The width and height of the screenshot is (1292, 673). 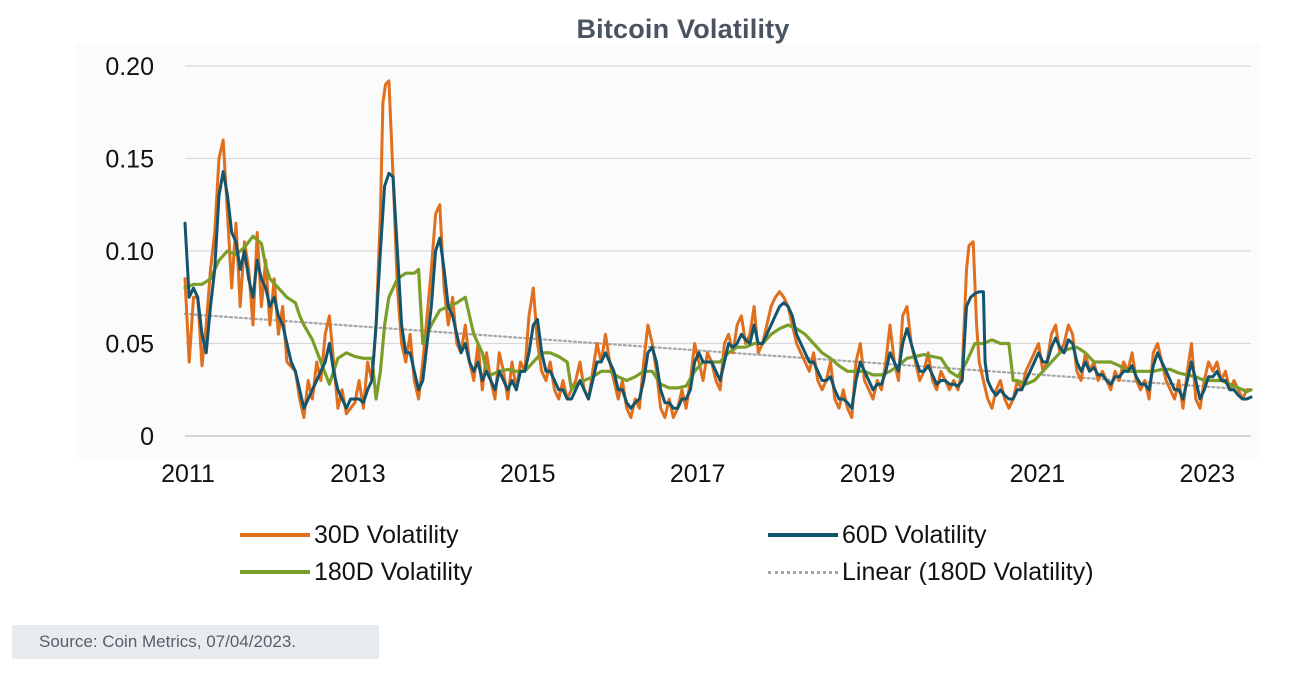 I want to click on x-tick-label: 2013, so click(x=358, y=474).